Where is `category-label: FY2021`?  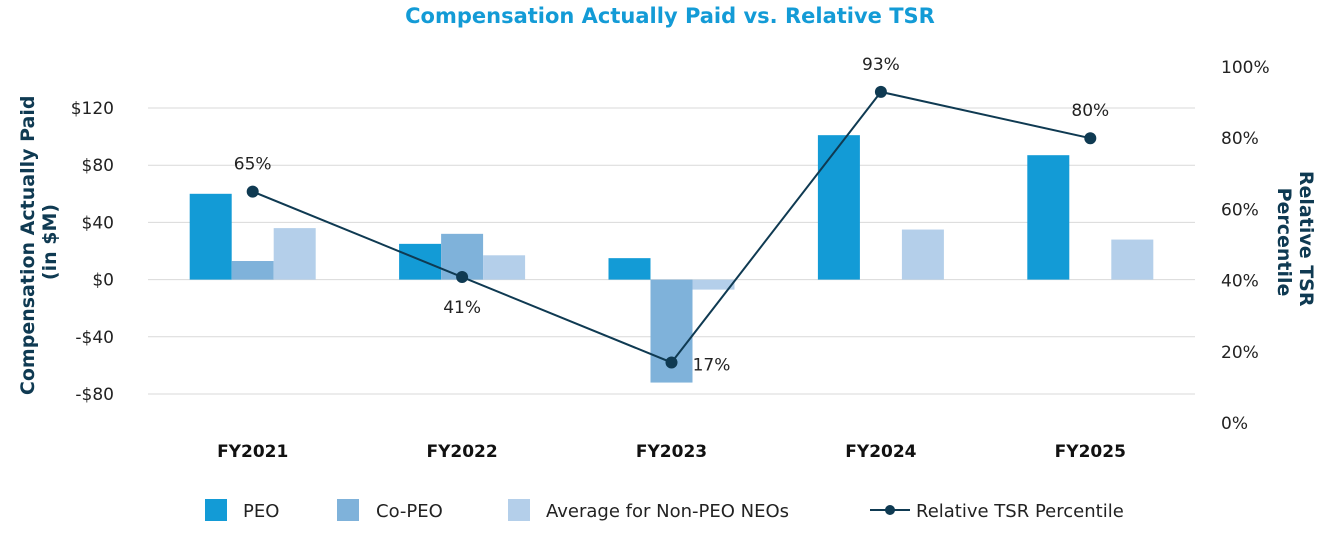 category-label: FY2021 is located at coordinates (252, 452).